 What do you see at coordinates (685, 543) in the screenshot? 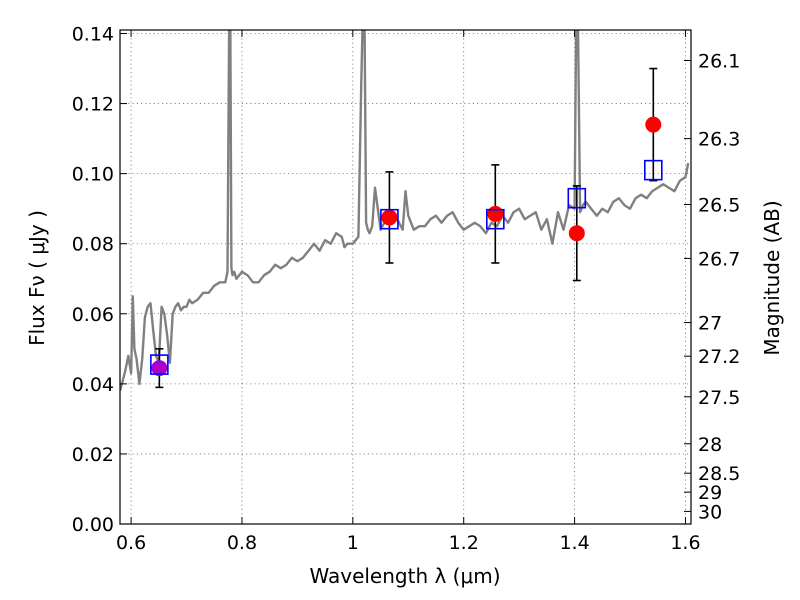
I see `x-tick-label: 1.6` at bounding box center [685, 543].